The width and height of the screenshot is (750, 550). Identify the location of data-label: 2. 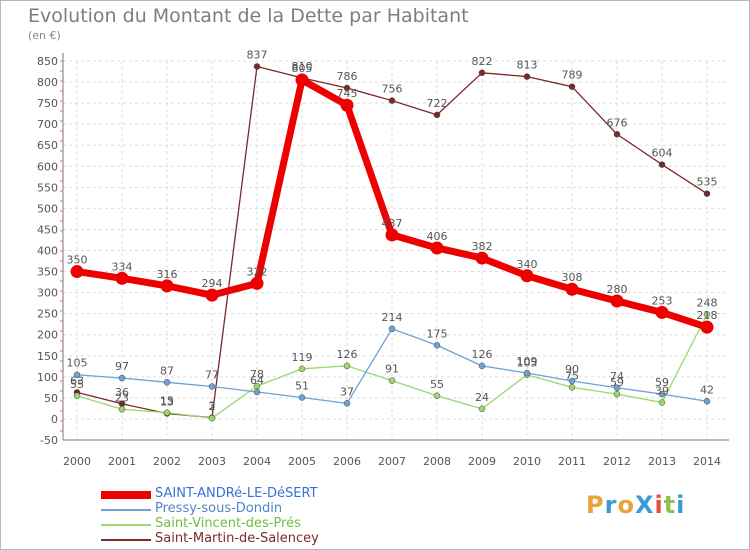
(212, 406).